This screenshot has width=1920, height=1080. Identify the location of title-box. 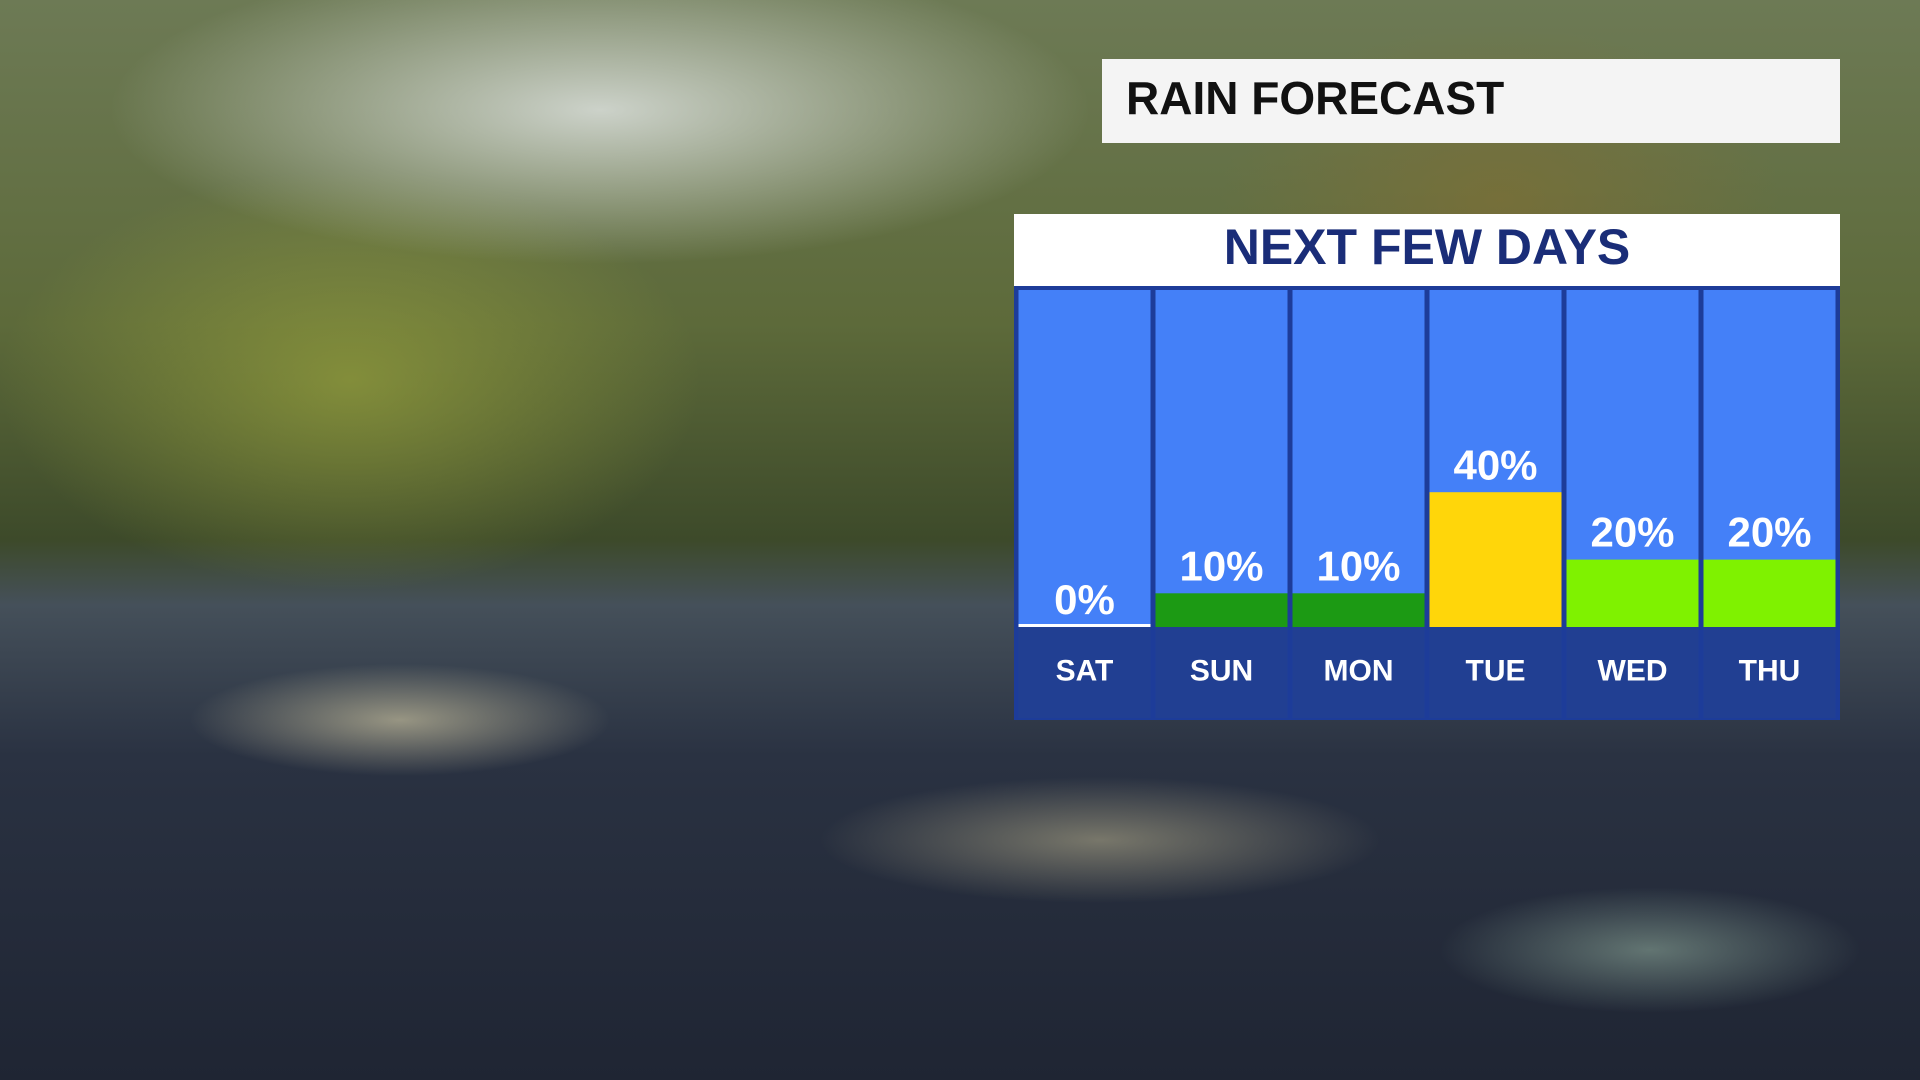
(1471, 101).